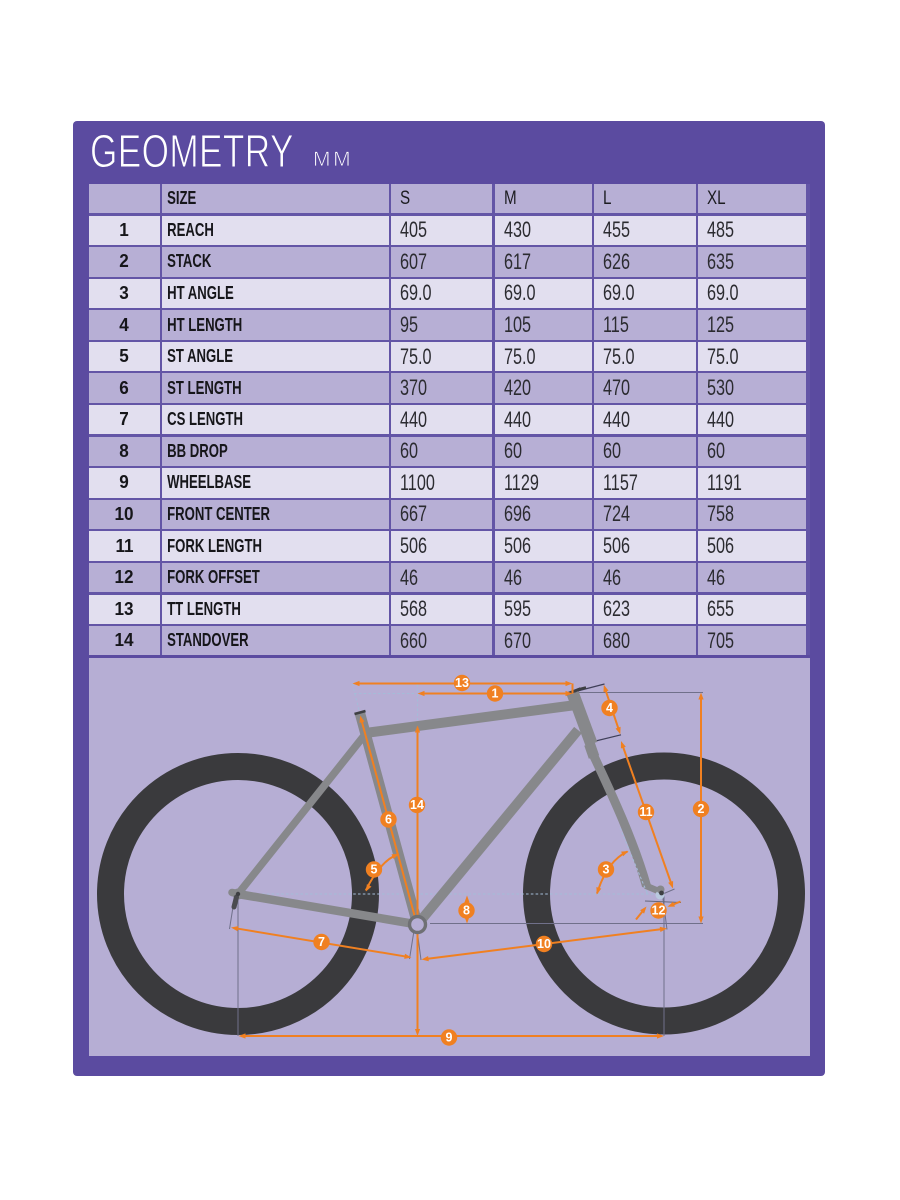 The height and width of the screenshot is (1200, 900). I want to click on svg-text: 7, so click(321, 942).